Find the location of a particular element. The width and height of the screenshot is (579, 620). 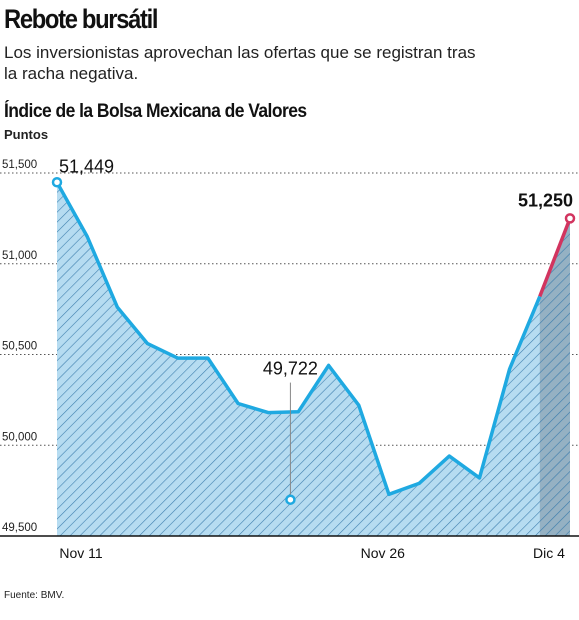

x-tick-label: Nov 11 is located at coordinates (81, 553).